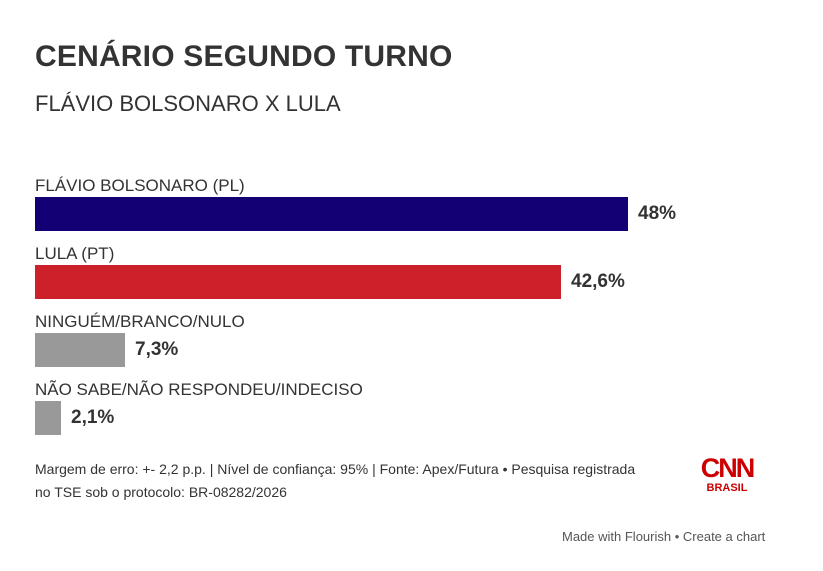 This screenshot has width=823, height=571. I want to click on flourish-credit: Made with Flourish • Create a chart, so click(663, 536).